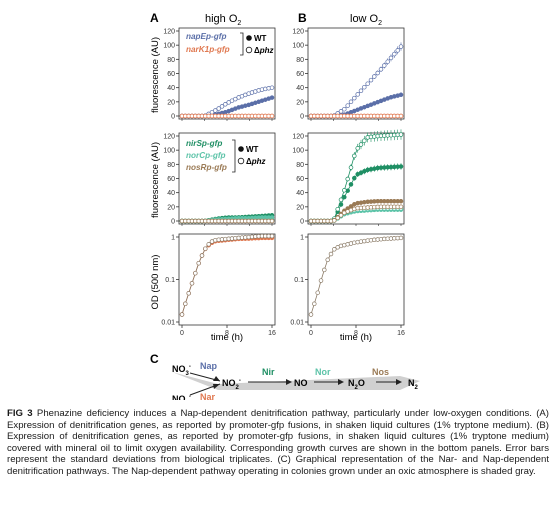 This screenshot has width=554, height=514. Describe the element at coordinates (256, 161) in the screenshot. I see `legend-phz-mid: Δphz` at that location.